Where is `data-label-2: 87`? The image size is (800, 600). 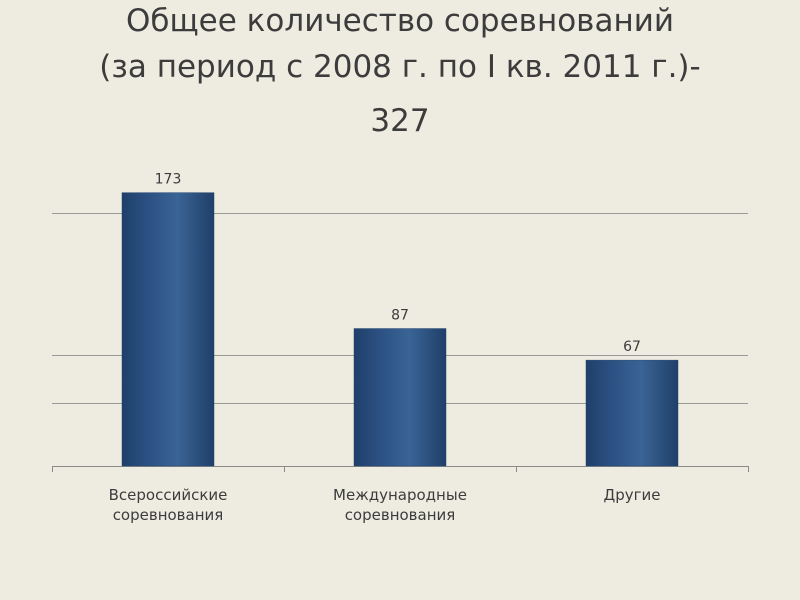
data-label-2: 87 is located at coordinates (400, 316).